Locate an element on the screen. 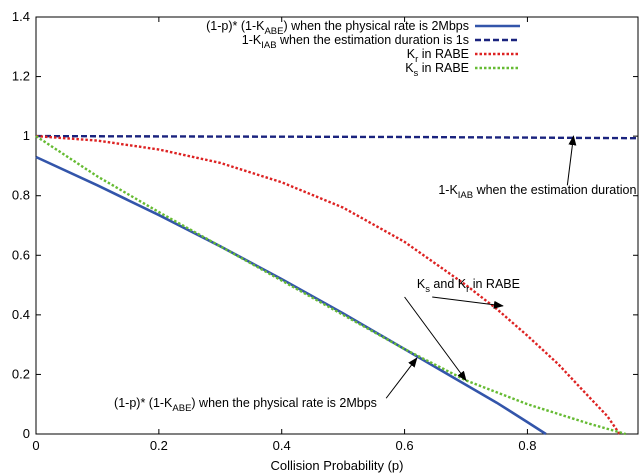  x-tick-label: 0.6 is located at coordinates (405, 445).